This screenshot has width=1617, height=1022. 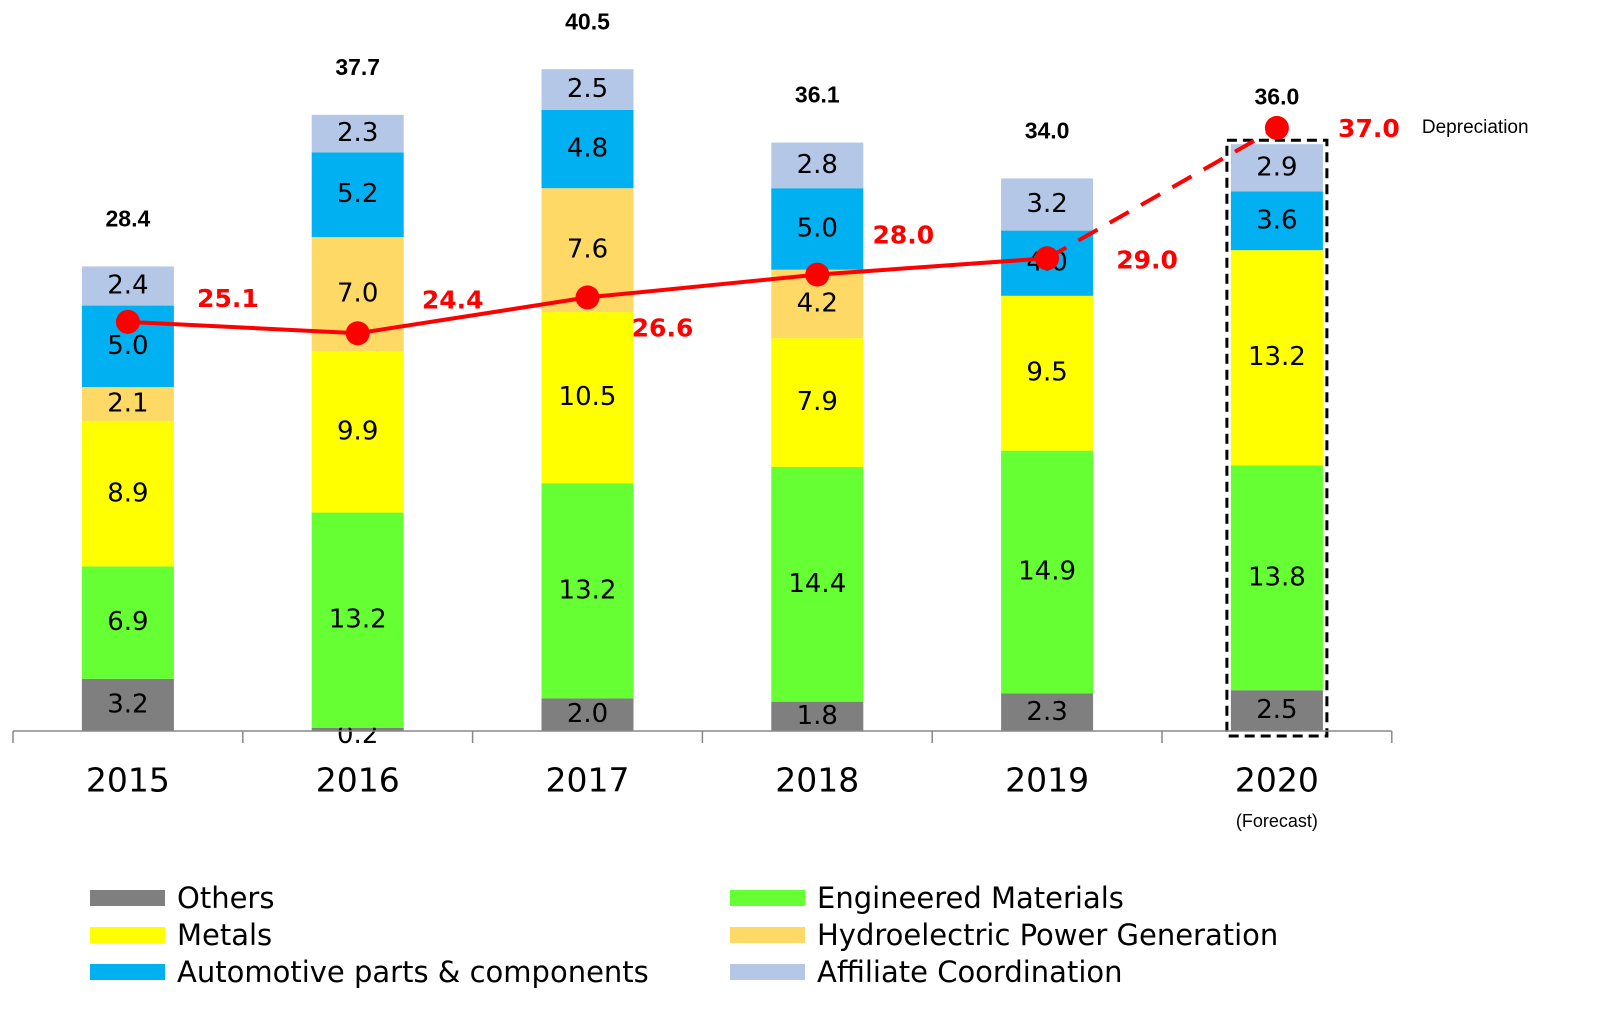 What do you see at coordinates (357, 294) in the screenshot?
I see `segment-label: 7.0` at bounding box center [357, 294].